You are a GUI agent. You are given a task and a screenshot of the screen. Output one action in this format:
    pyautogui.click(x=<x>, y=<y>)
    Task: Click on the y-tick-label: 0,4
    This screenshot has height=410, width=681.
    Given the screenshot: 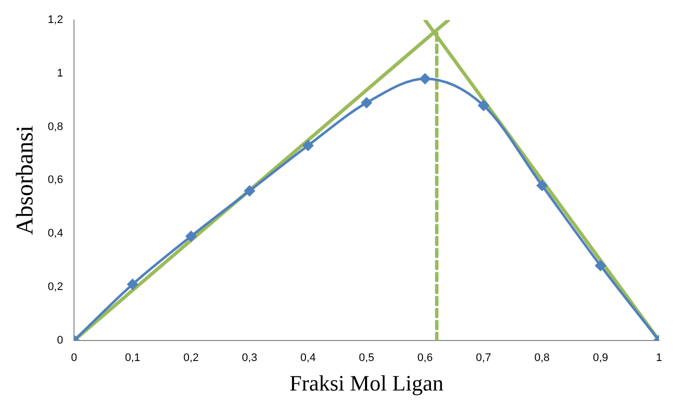 What is the action you would take?
    pyautogui.click(x=56, y=234)
    